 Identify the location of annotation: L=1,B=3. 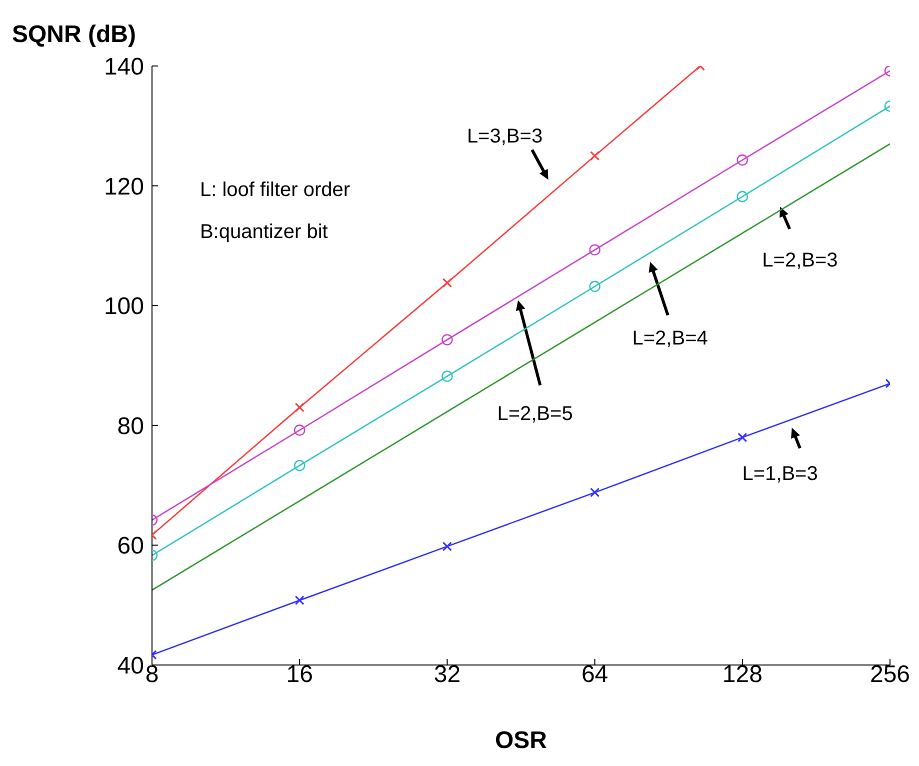
(780, 473).